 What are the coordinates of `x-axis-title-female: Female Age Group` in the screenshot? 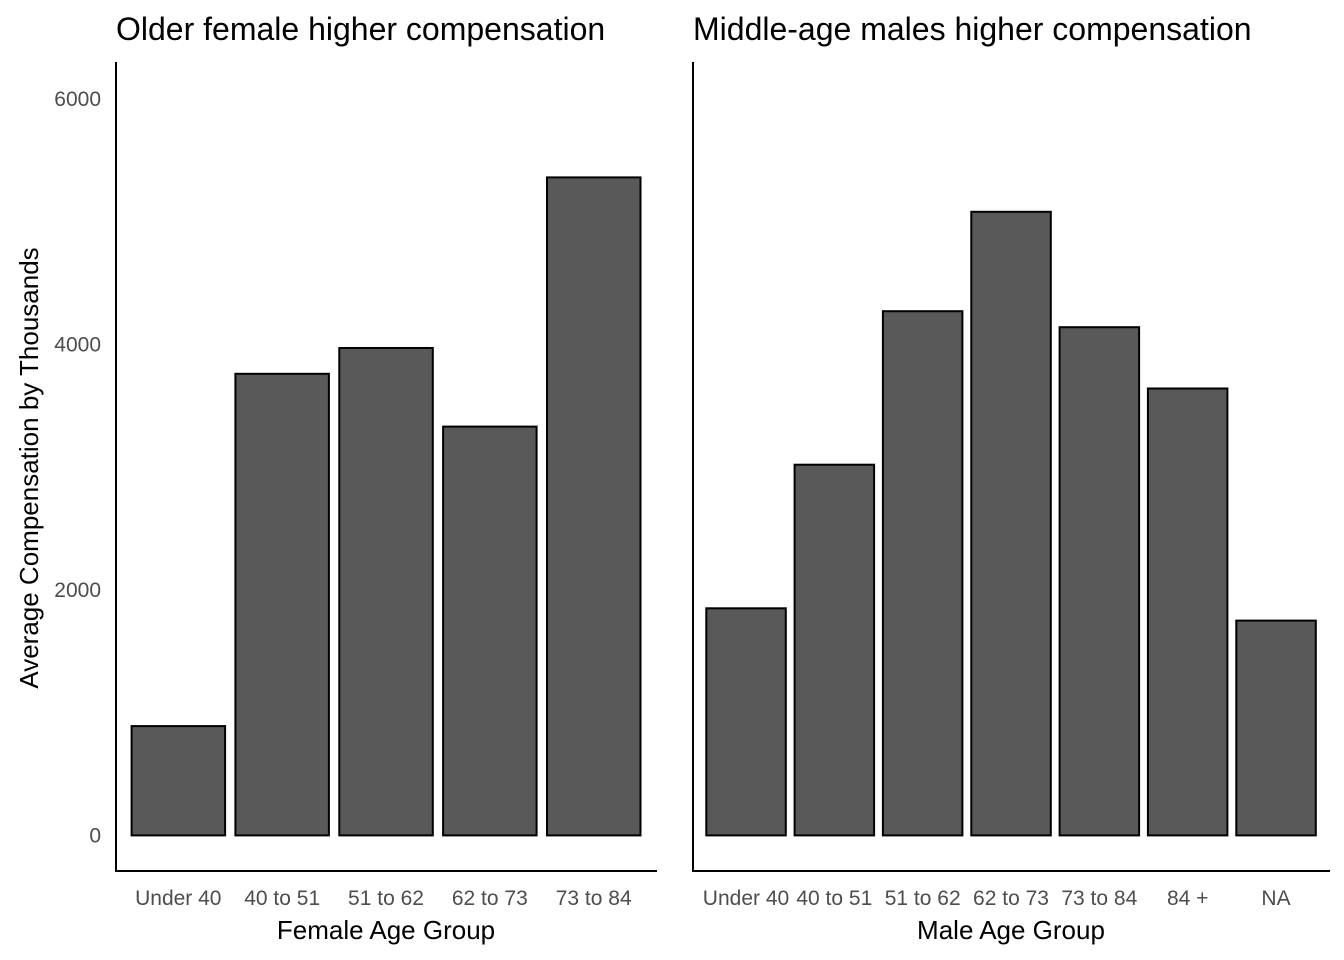 It's located at (386, 930).